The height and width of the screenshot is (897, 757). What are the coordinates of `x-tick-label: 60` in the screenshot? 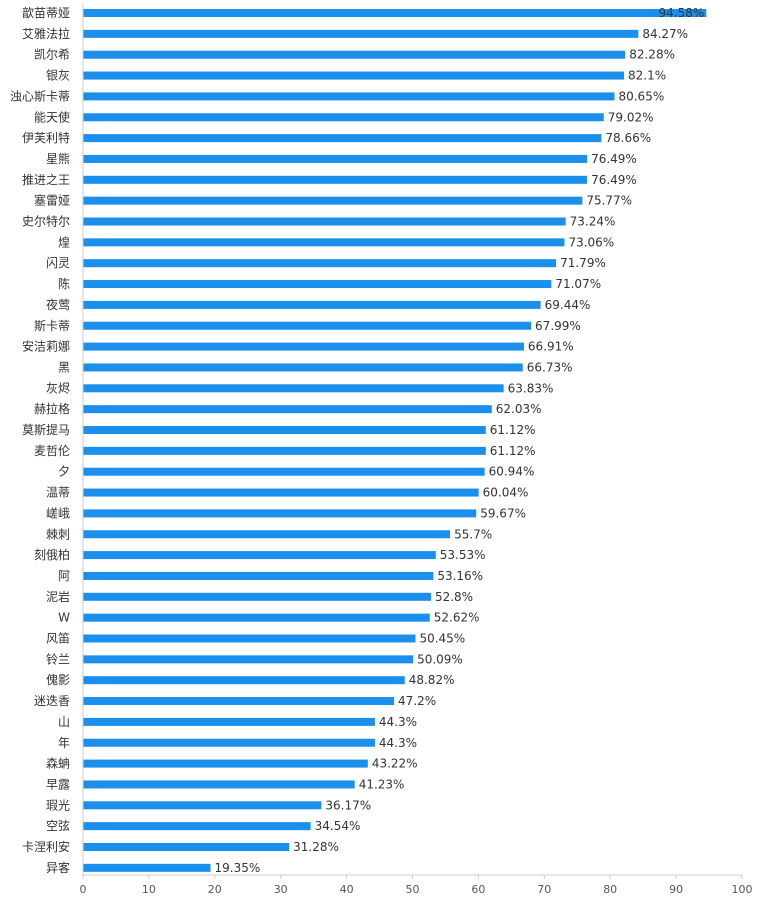 It's located at (478, 889).